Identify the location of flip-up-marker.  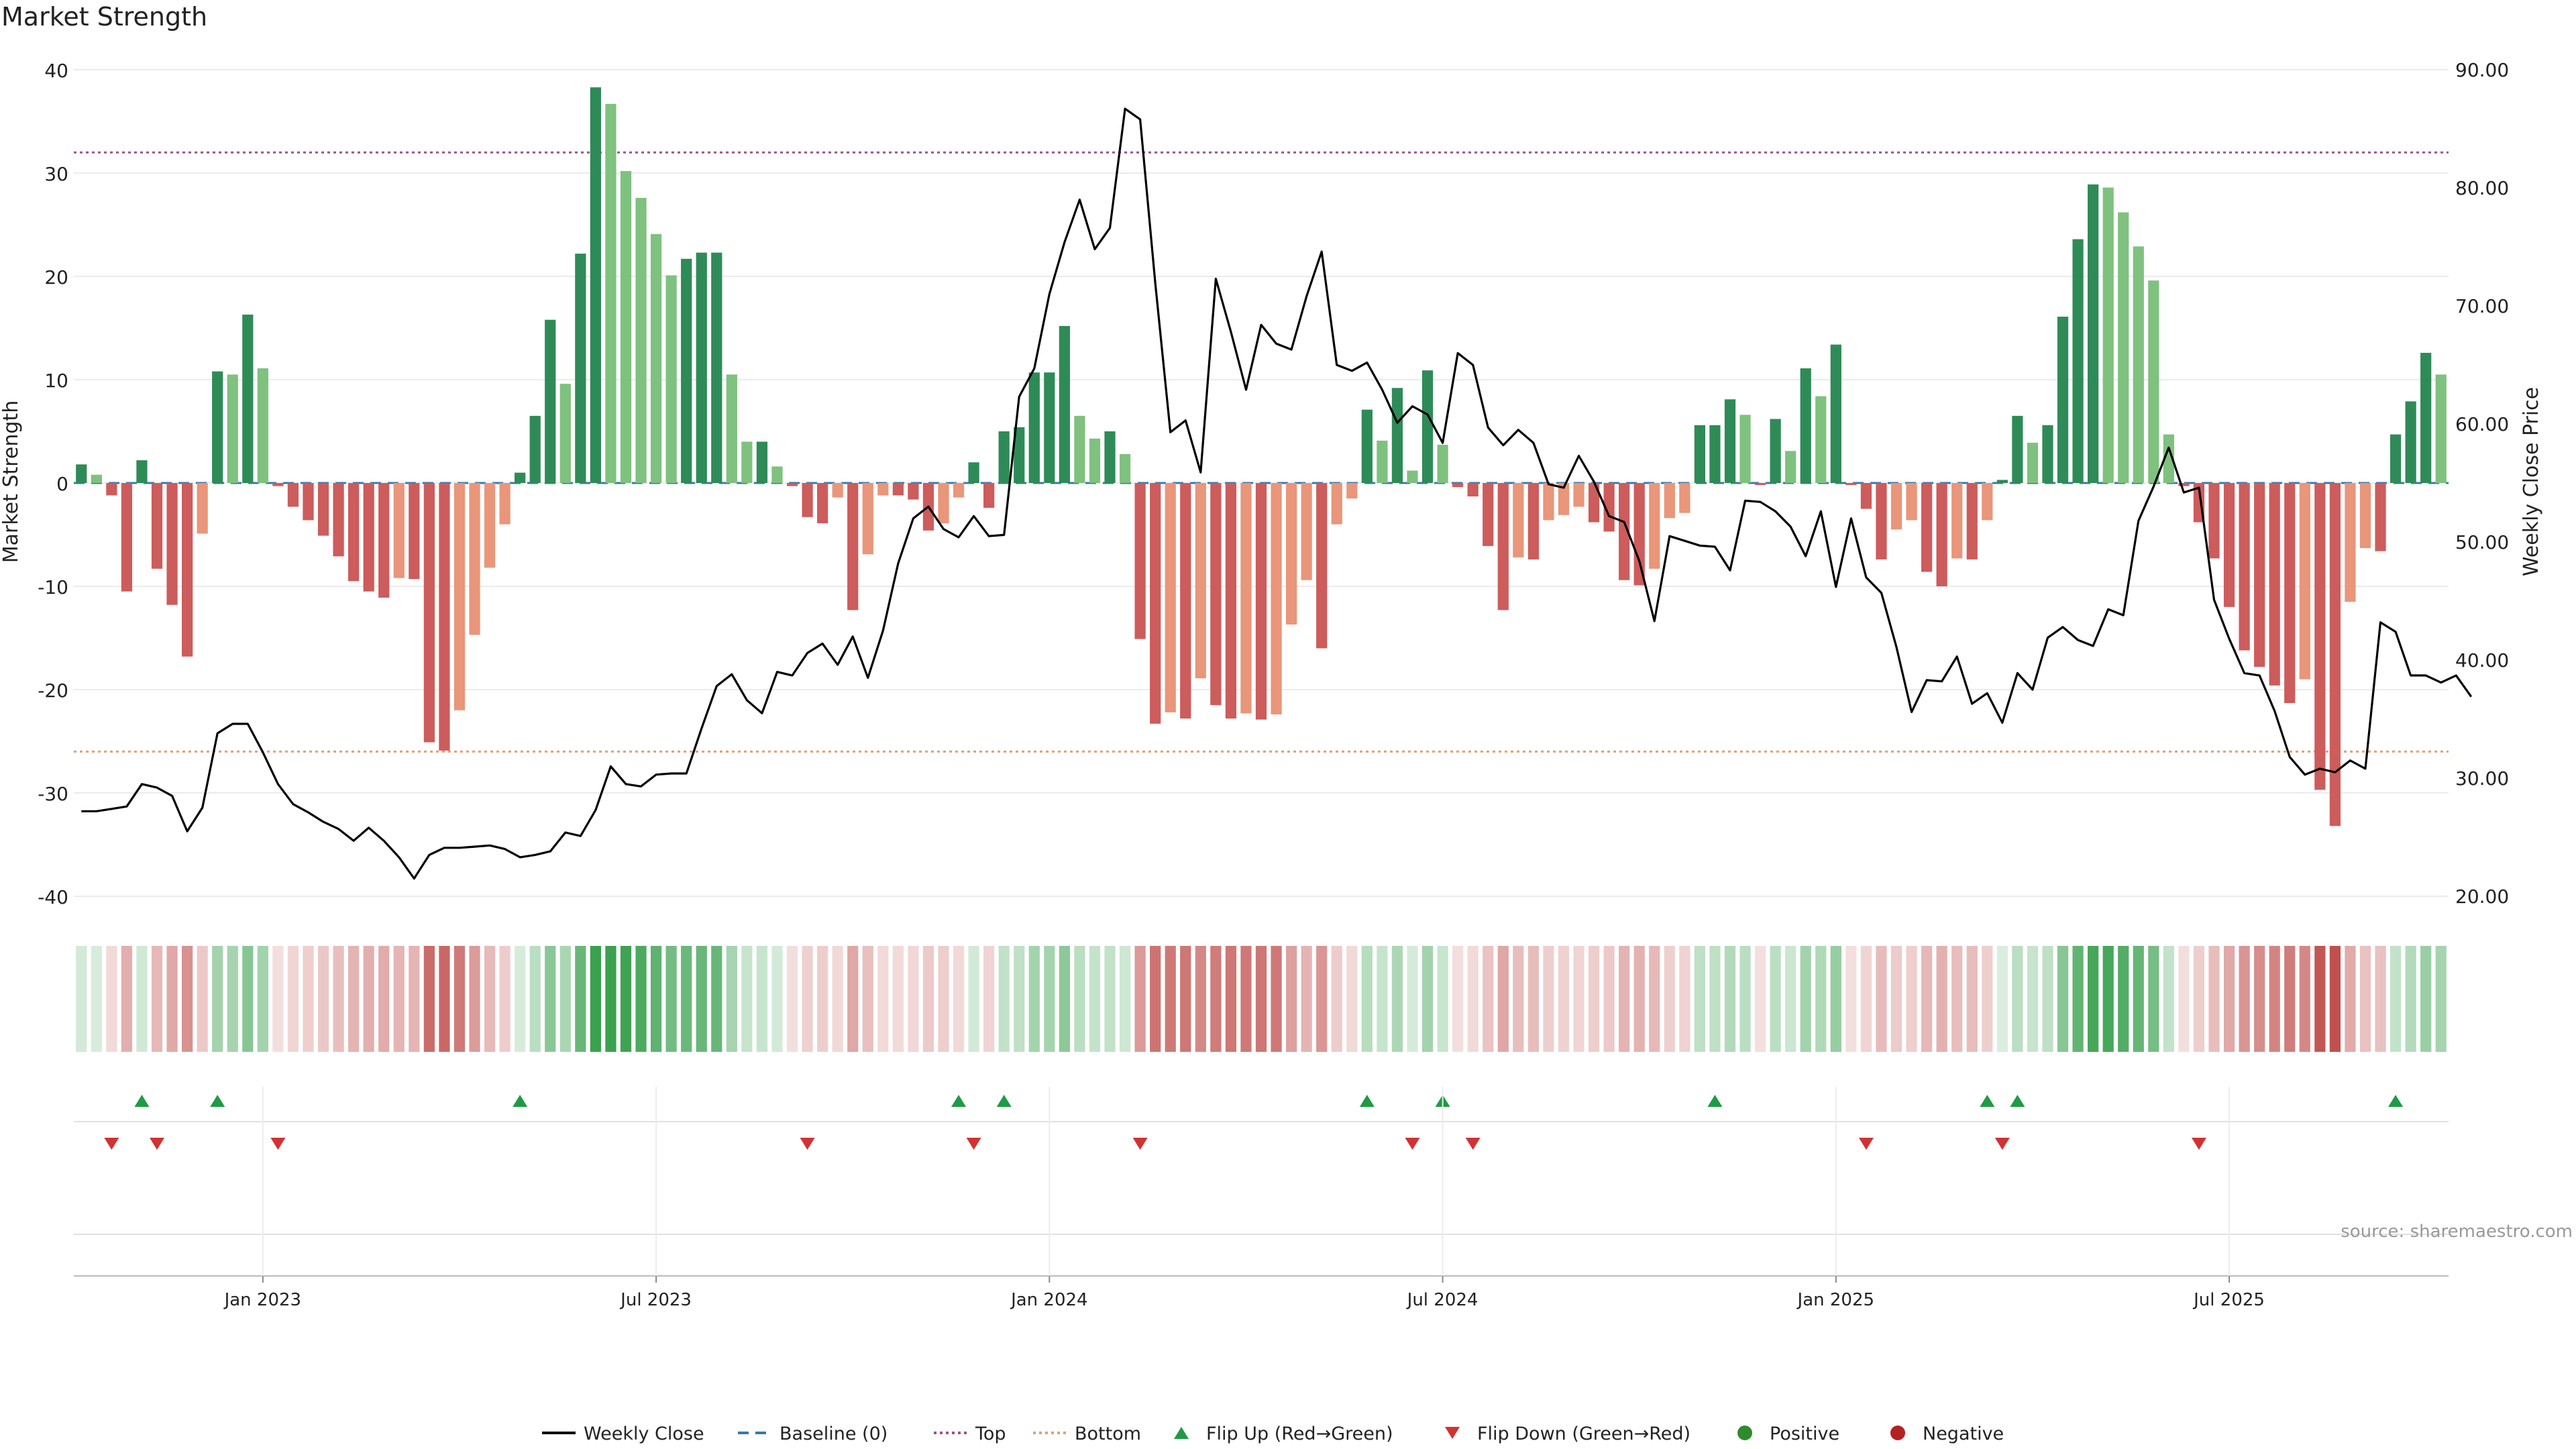
(2396, 1101).